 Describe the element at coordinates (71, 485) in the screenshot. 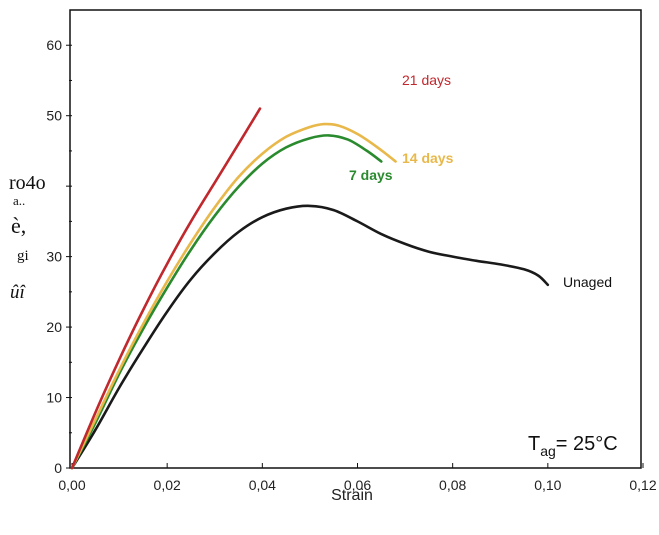

I see `x-tick-label: 0,00` at that location.